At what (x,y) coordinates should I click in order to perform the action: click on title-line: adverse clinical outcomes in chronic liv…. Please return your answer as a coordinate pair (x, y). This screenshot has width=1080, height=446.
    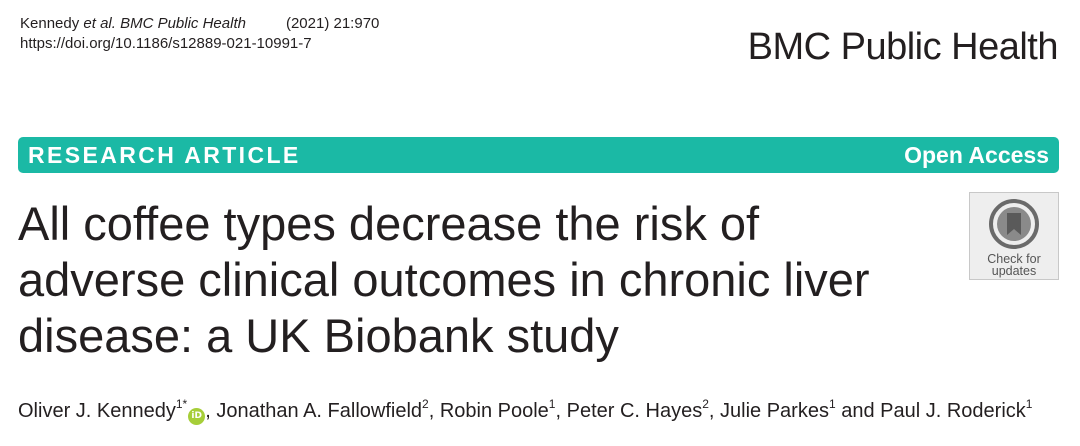
    Looking at the image, I should click on (444, 279).